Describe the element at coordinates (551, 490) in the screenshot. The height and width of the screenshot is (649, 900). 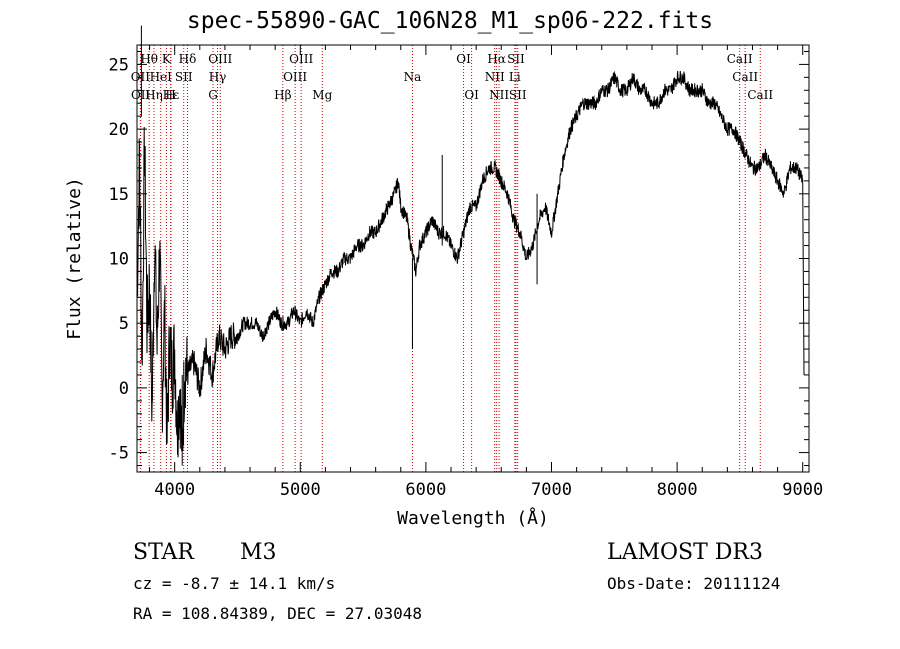
I see `x-tick-label: 7000` at that location.